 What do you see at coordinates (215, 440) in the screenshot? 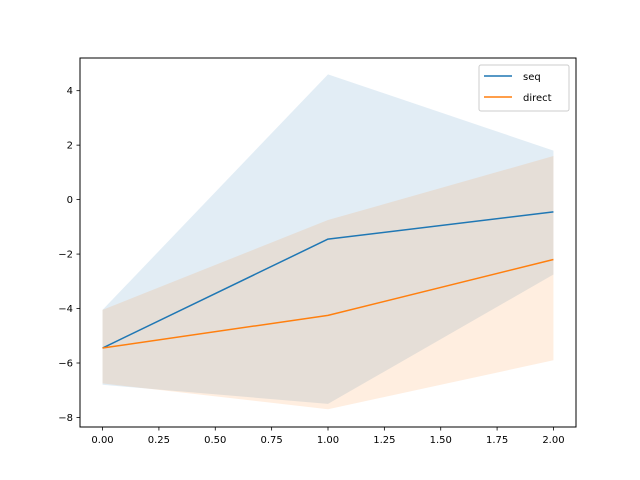
I see `x-tick-label: 0.50` at bounding box center [215, 440].